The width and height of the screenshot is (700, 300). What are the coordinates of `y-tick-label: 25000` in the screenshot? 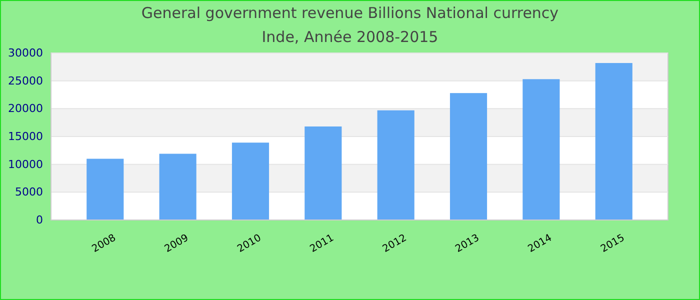 It's located at (25, 81).